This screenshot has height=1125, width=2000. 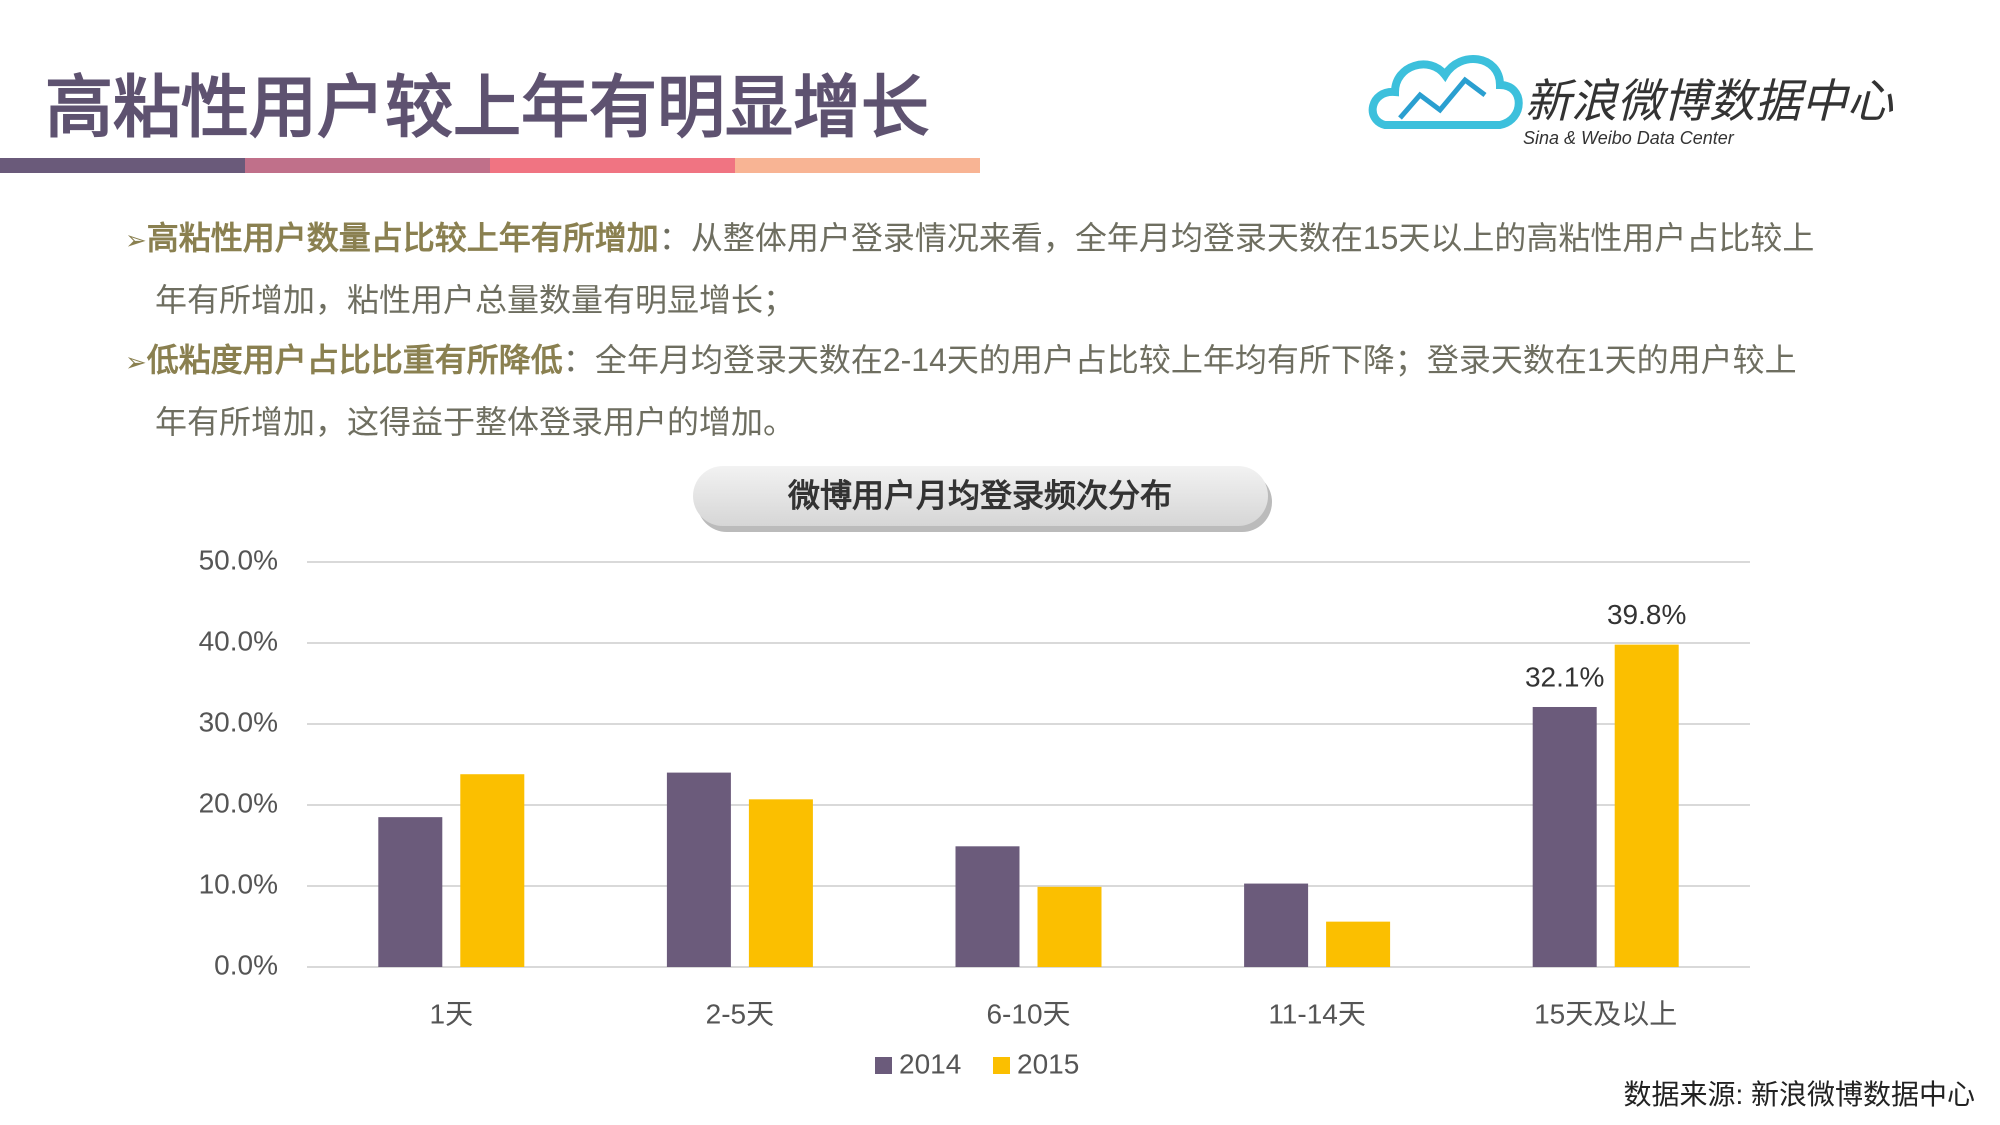 What do you see at coordinates (1028, 1013) in the screenshot?
I see `x-tick-label: 6-10天` at bounding box center [1028, 1013].